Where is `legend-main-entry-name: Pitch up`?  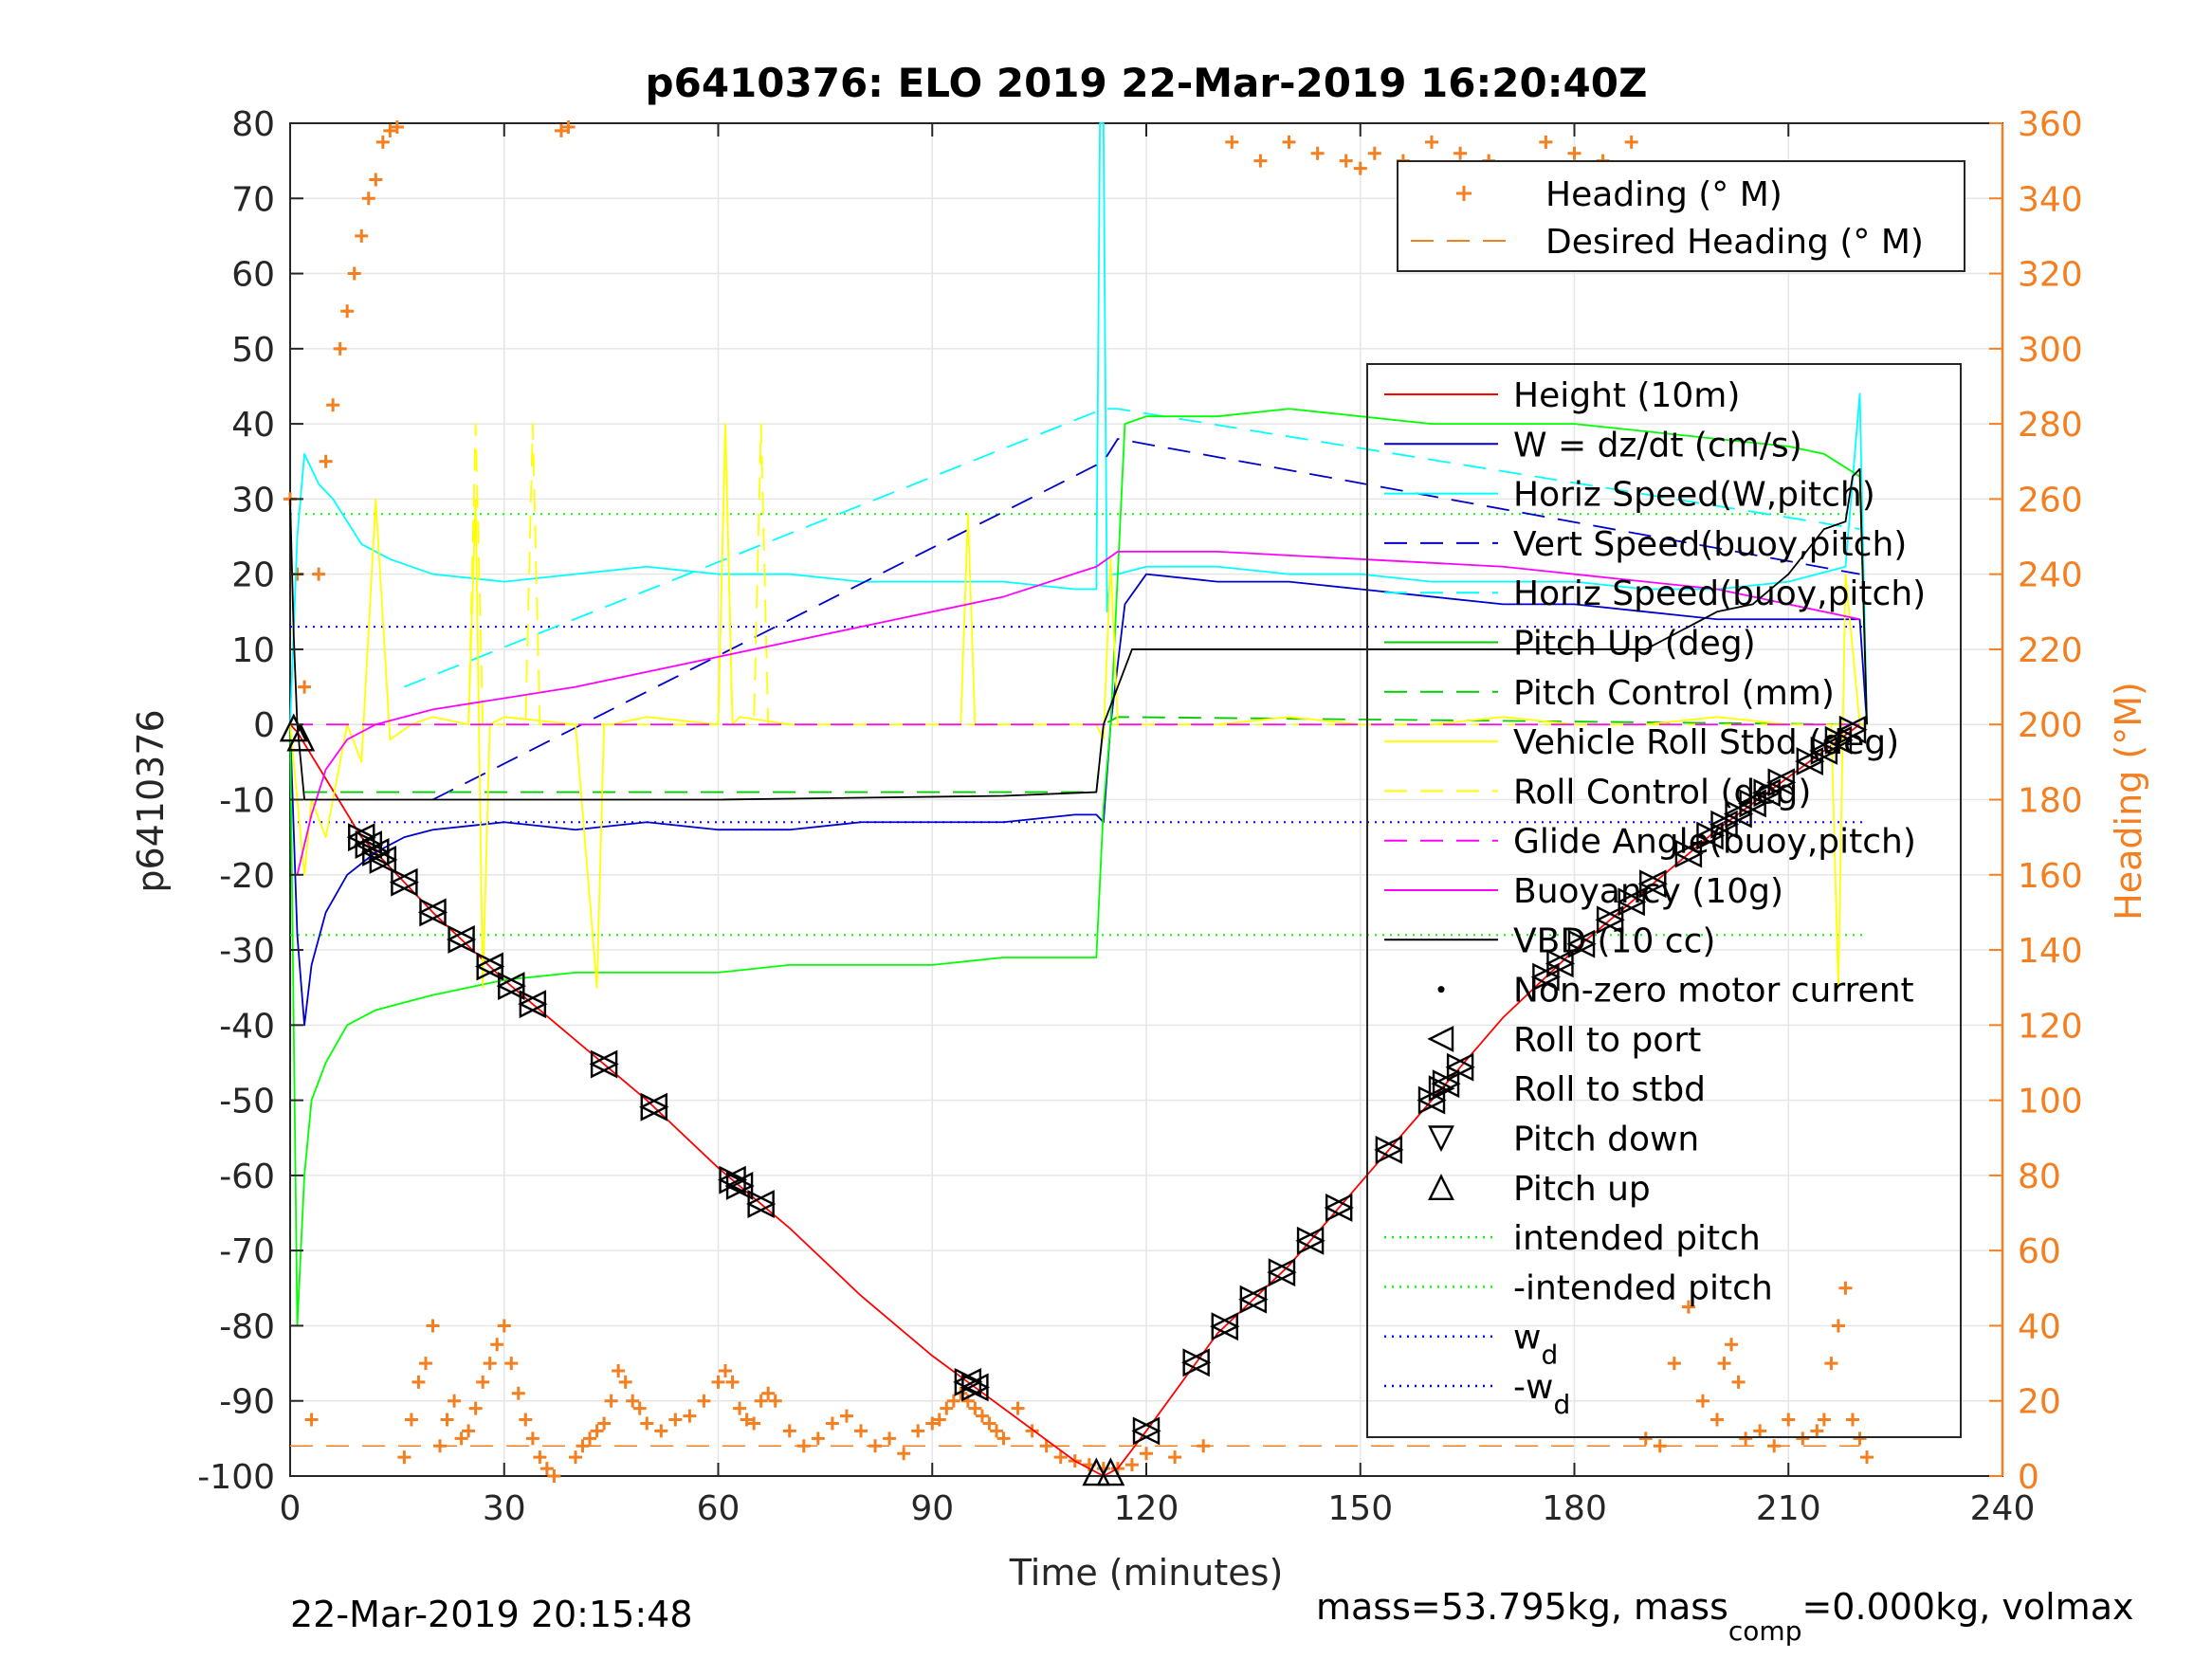 legend-main-entry-name: Pitch up is located at coordinates (1582, 1189).